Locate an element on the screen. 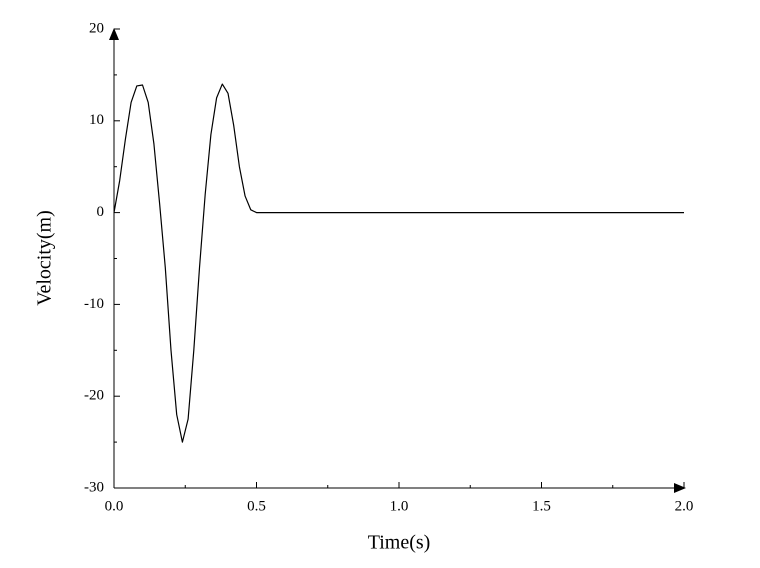 This screenshot has height=568, width=760. y-tick-label: 0 is located at coordinates (101, 212).